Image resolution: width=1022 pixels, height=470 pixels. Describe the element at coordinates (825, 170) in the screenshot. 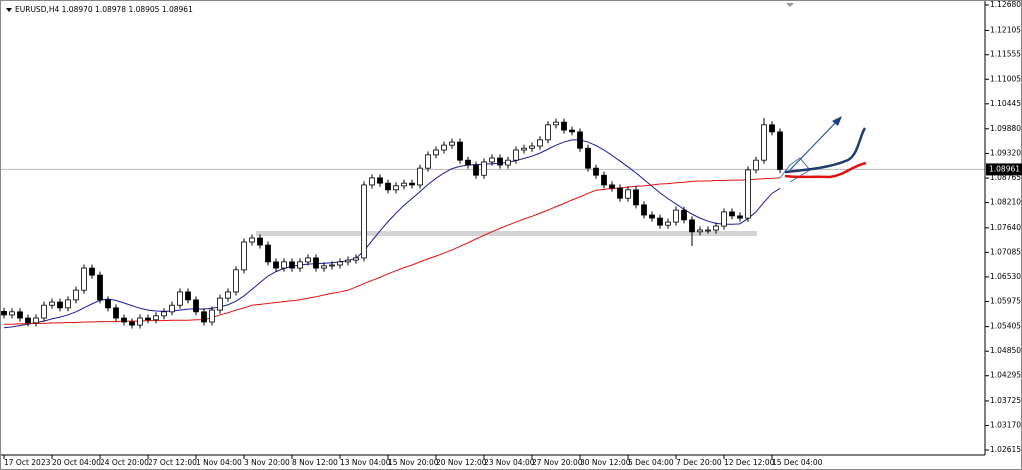

I see `projection-ma` at that location.